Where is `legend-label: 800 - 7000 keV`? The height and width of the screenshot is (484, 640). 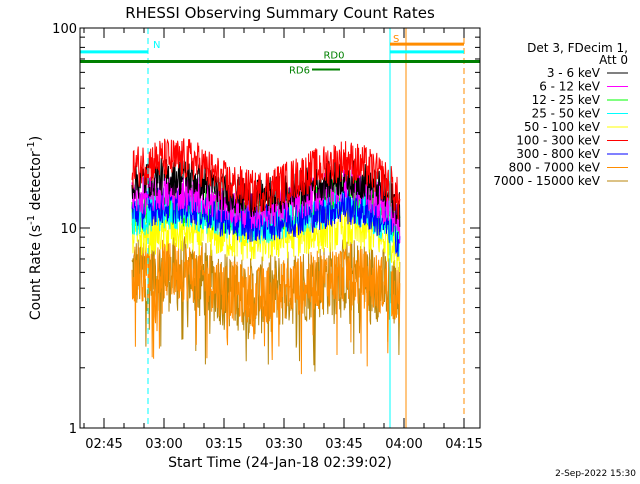 legend-label: 800 - 7000 keV is located at coordinates (555, 168).